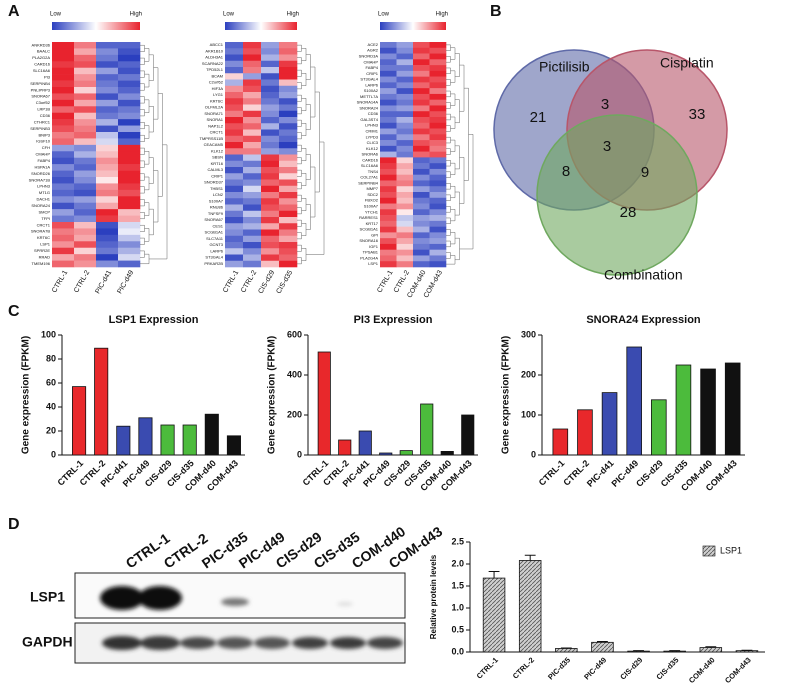 The height and width of the screenshot is (700, 785). I want to click on row-label: BAALC, so click(43, 51).